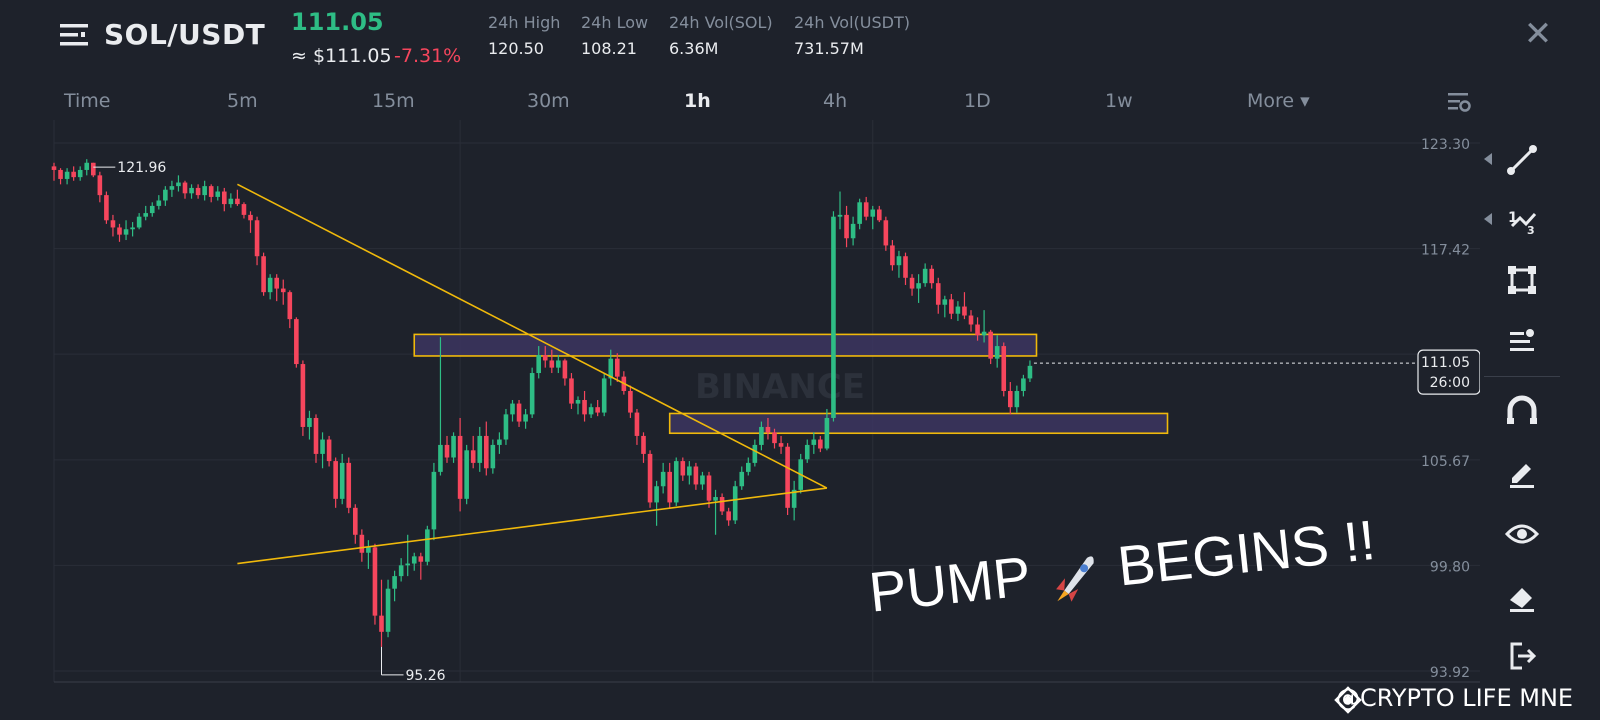 This screenshot has height=720, width=1600. What do you see at coordinates (1522, 656) in the screenshot?
I see `exit-tool-icon` at bounding box center [1522, 656].